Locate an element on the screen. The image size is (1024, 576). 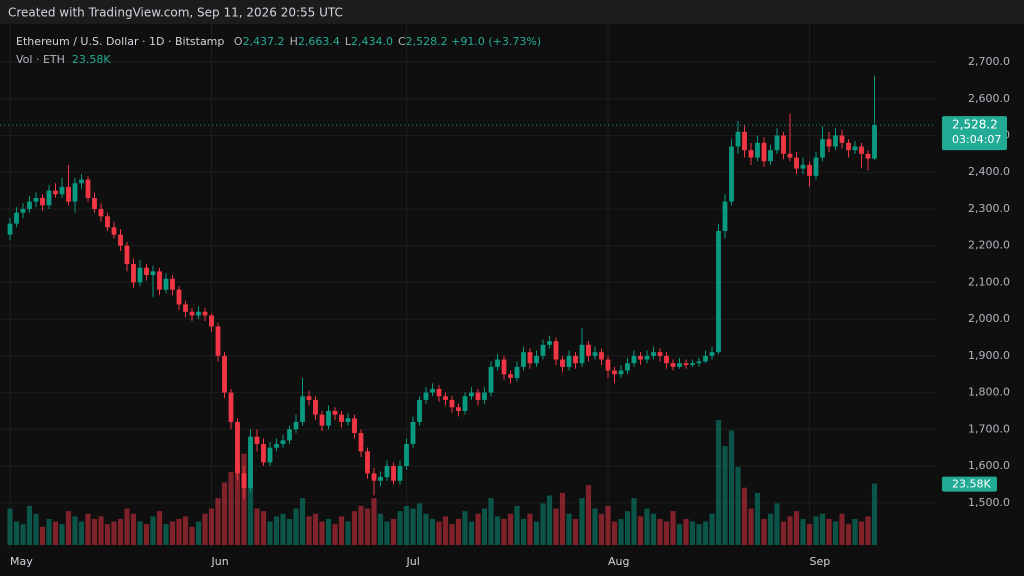
y-tick-label: 2,200.0 is located at coordinates (989, 245).